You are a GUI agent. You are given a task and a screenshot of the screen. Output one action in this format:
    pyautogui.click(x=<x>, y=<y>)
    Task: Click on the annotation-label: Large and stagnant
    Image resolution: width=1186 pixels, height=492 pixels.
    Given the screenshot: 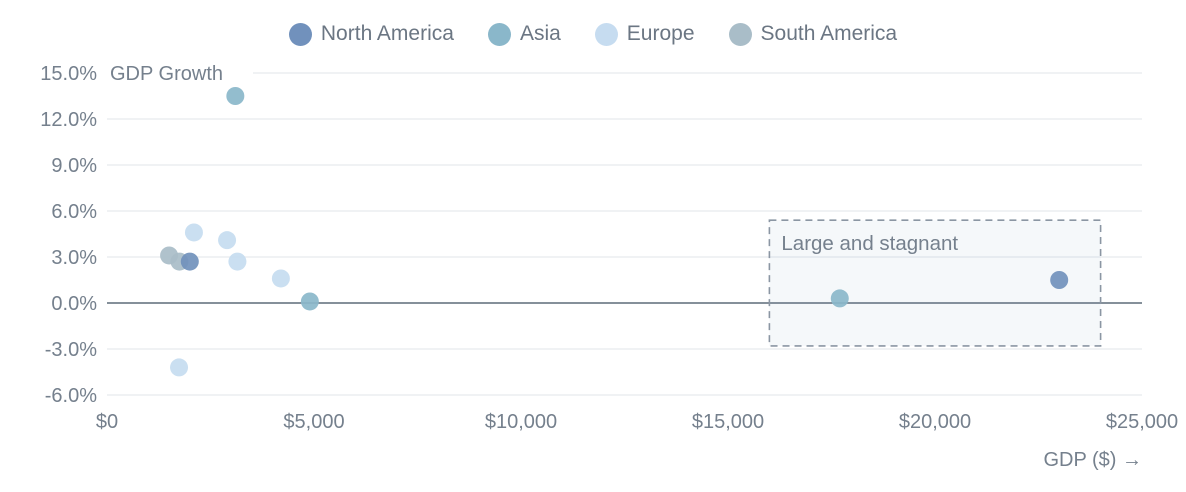 What is the action you would take?
    pyautogui.click(x=869, y=243)
    